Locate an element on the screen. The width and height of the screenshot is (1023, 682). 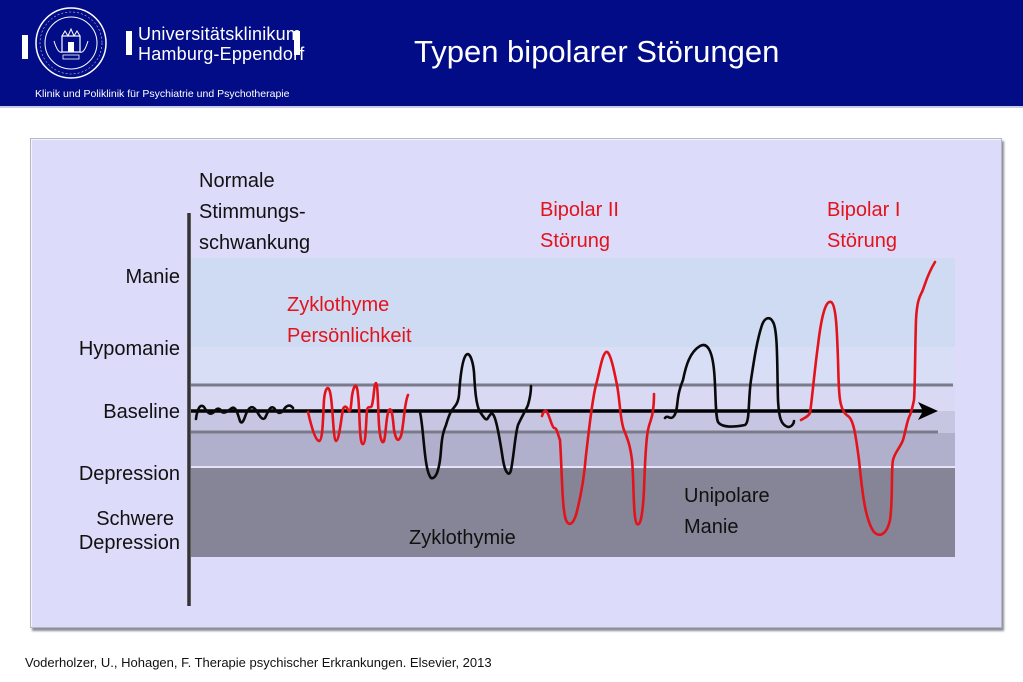
header-divider is located at coordinates (511, 107).